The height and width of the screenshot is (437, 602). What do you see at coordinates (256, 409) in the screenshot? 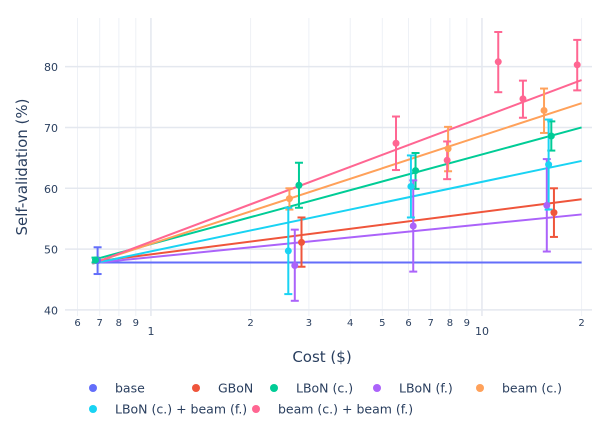
I see `legend-marker-beam-c-beam-f` at bounding box center [256, 409].